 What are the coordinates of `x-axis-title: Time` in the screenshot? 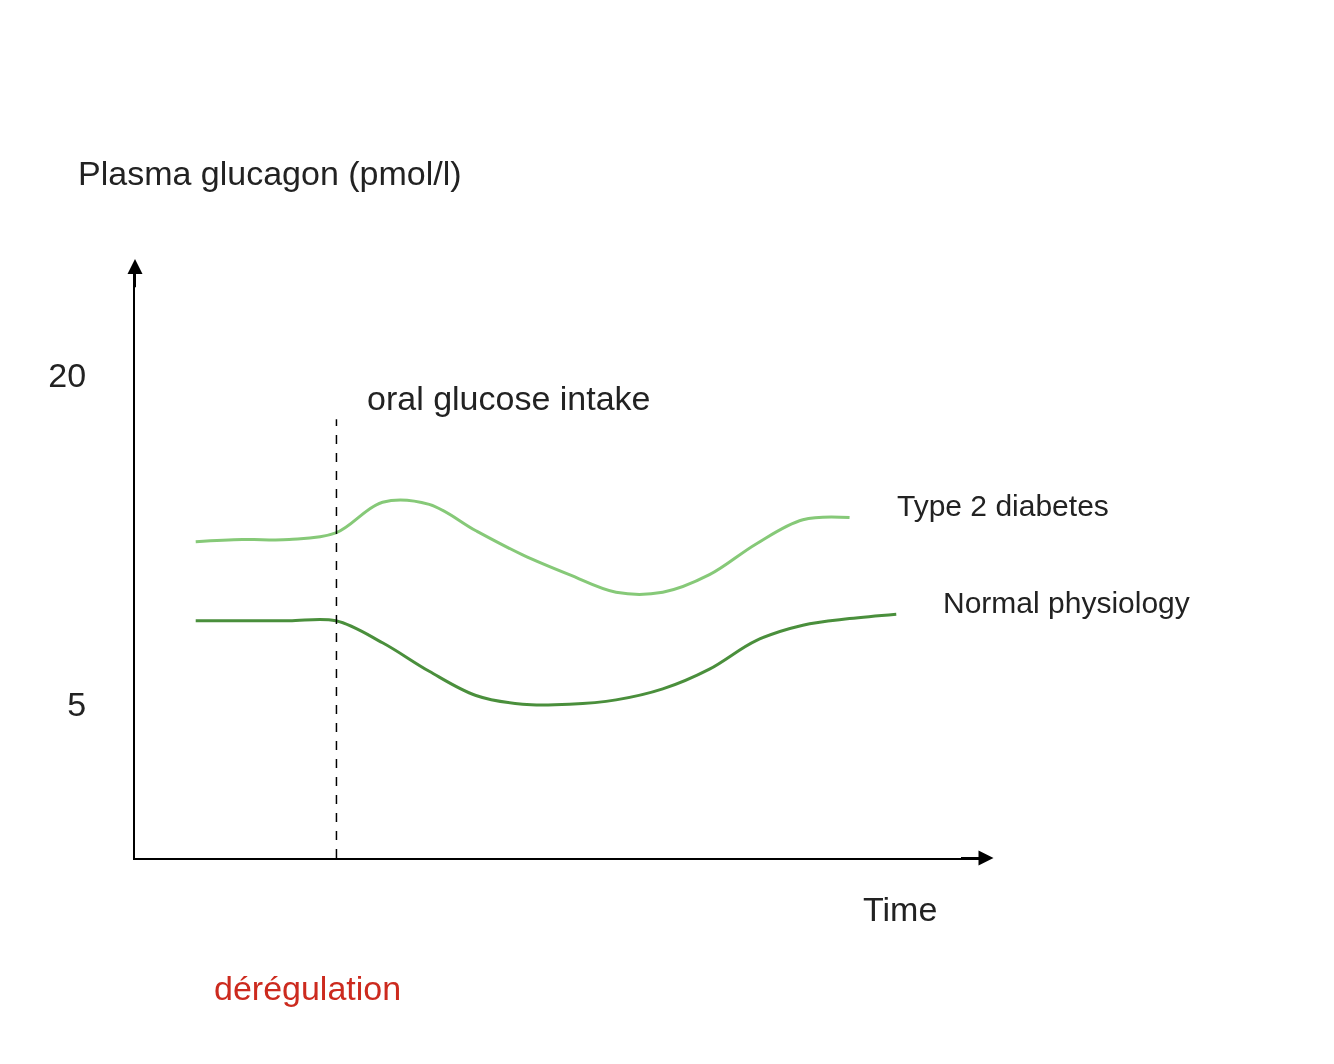 It's located at (900, 909).